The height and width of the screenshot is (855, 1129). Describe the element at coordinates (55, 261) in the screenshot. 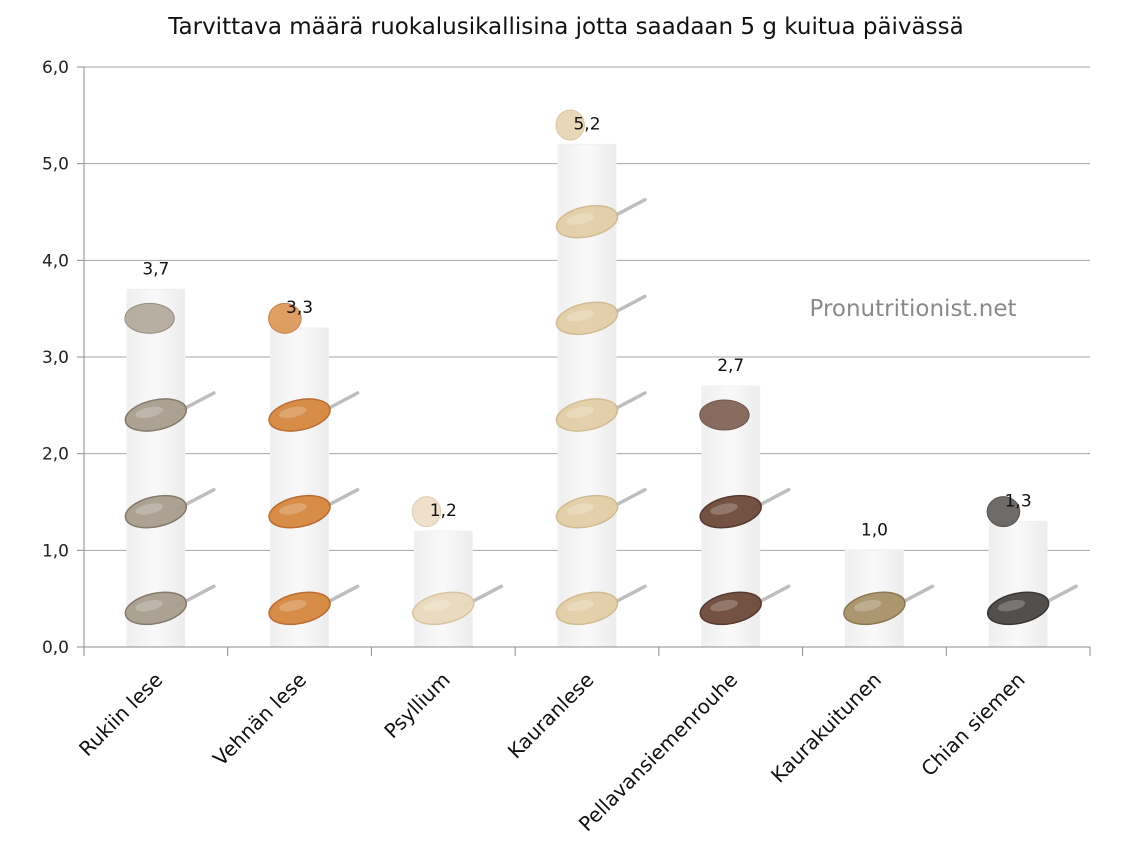

I see `y-tick-label: 4,0` at that location.